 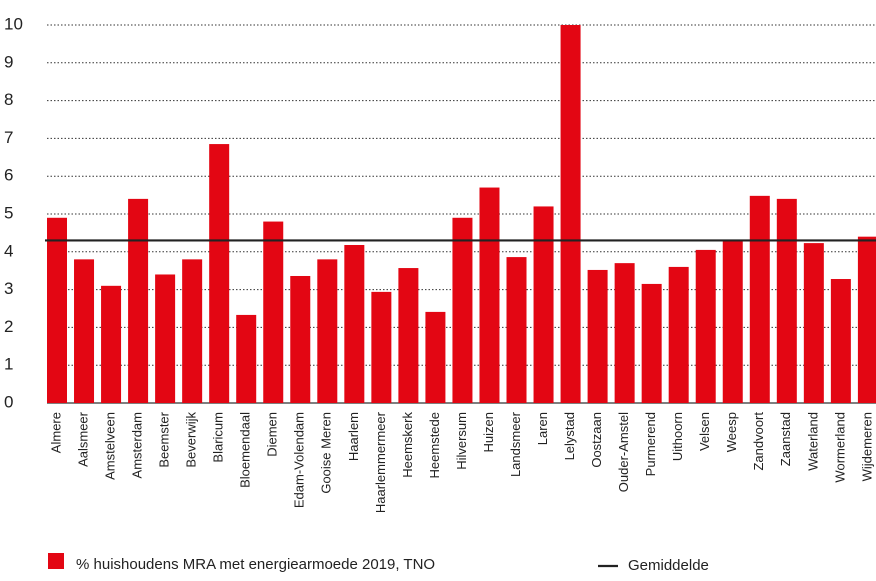 What do you see at coordinates (8, 99) in the screenshot?
I see `y-tick-label: 8` at bounding box center [8, 99].